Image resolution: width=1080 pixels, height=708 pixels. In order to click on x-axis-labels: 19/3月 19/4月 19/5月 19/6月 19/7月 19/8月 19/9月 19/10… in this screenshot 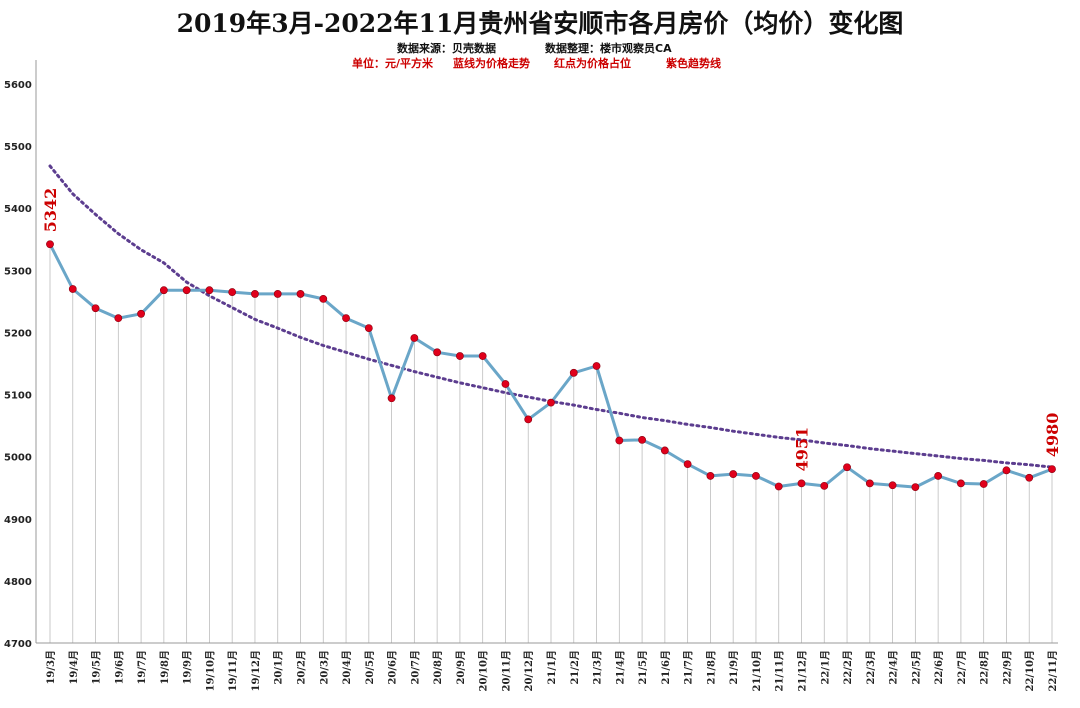, I will do `click(552, 670)`.